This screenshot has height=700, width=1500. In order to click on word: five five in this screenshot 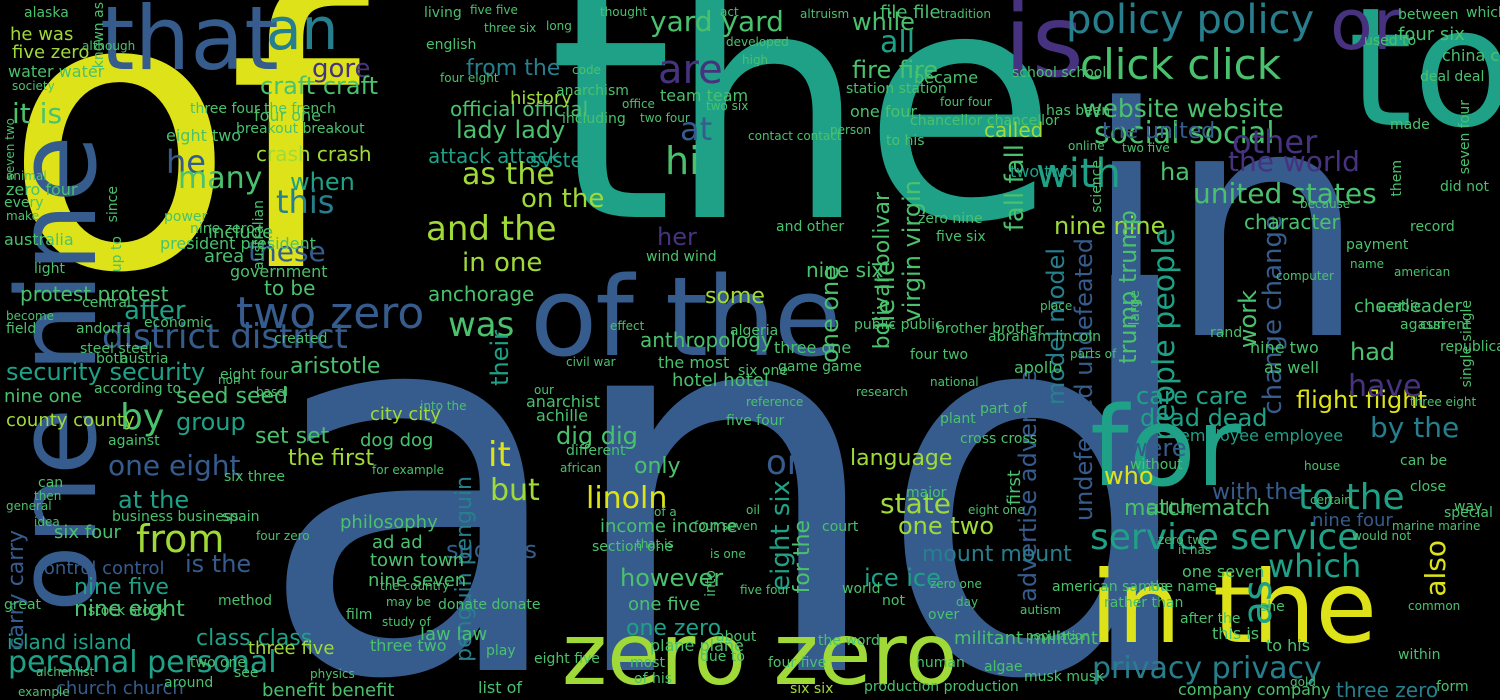, I will do `click(494, 10)`.